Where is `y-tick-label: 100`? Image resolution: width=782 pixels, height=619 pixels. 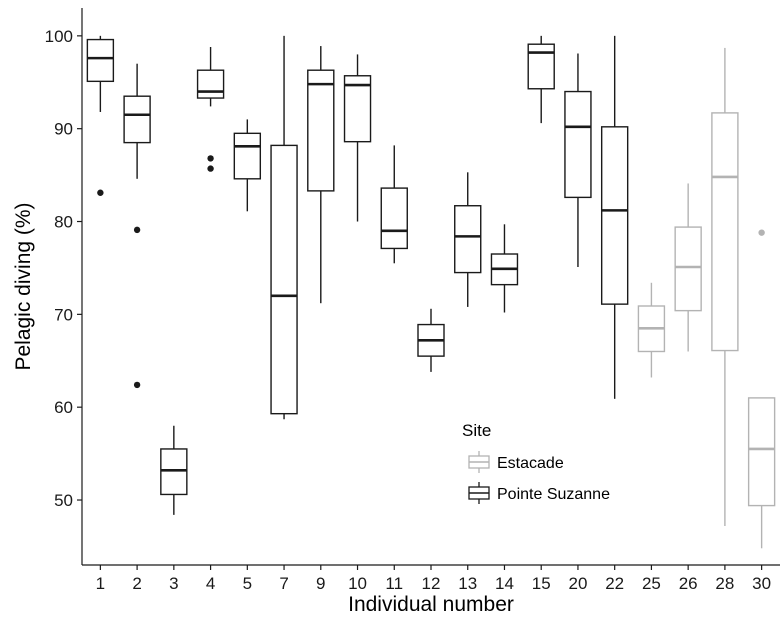 y-tick-label: 100 is located at coordinates (59, 36).